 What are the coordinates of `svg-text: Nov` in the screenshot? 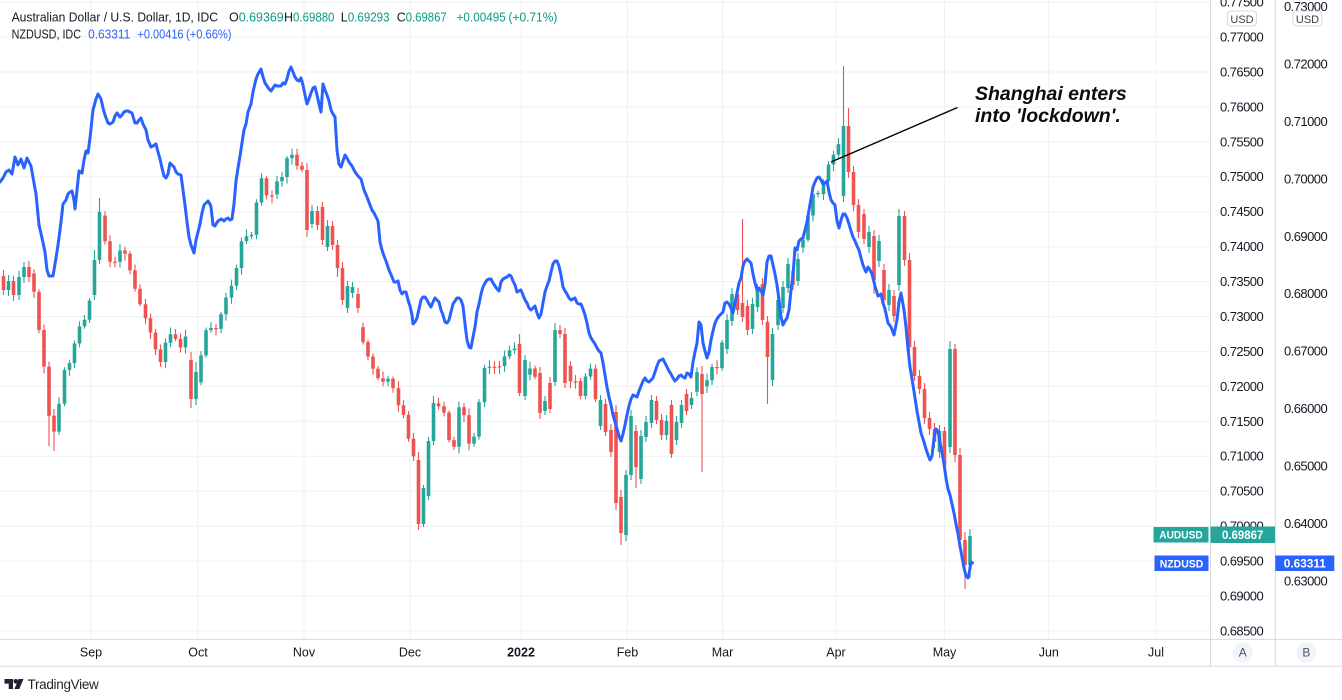 It's located at (304, 653).